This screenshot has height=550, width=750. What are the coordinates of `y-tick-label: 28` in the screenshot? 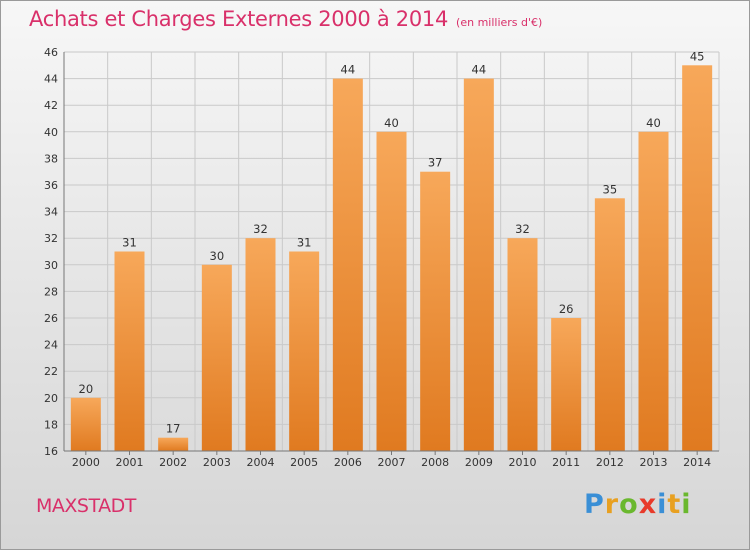 It's located at (51, 291).